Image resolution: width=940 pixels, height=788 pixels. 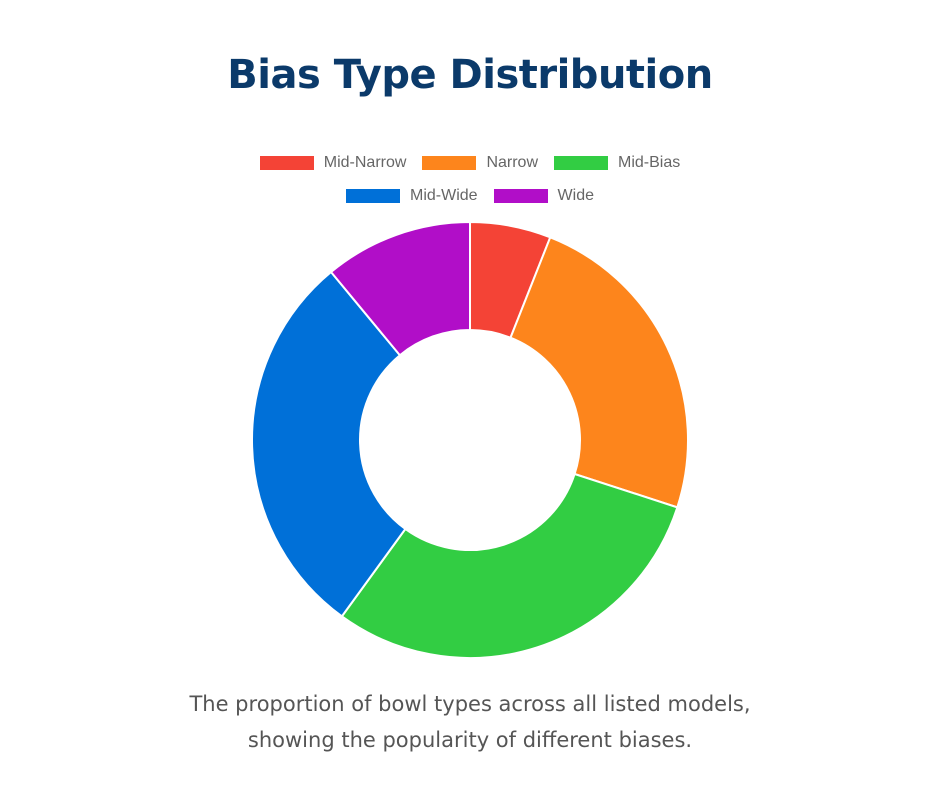 I want to click on legend-item-mid-wide: Mid-Wide, so click(x=411, y=196).